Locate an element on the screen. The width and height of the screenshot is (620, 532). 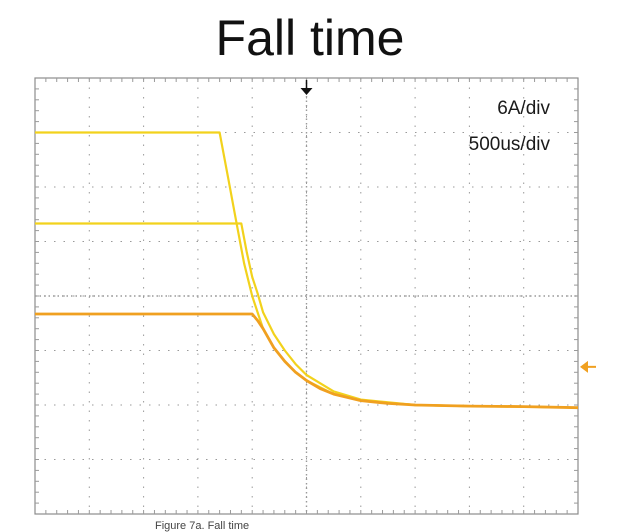
figure-caption: Figure 7a. Fall time is located at coordinates (202, 526).